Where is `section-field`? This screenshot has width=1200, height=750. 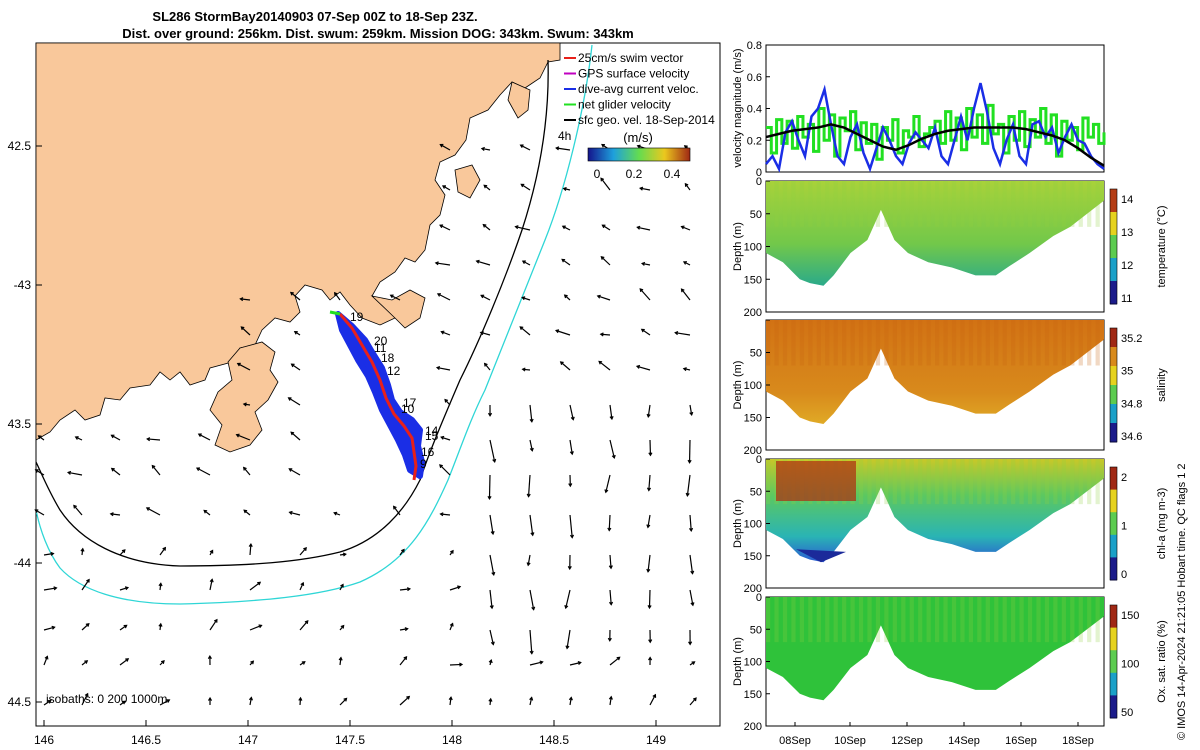
section-field is located at coordinates (935, 233).